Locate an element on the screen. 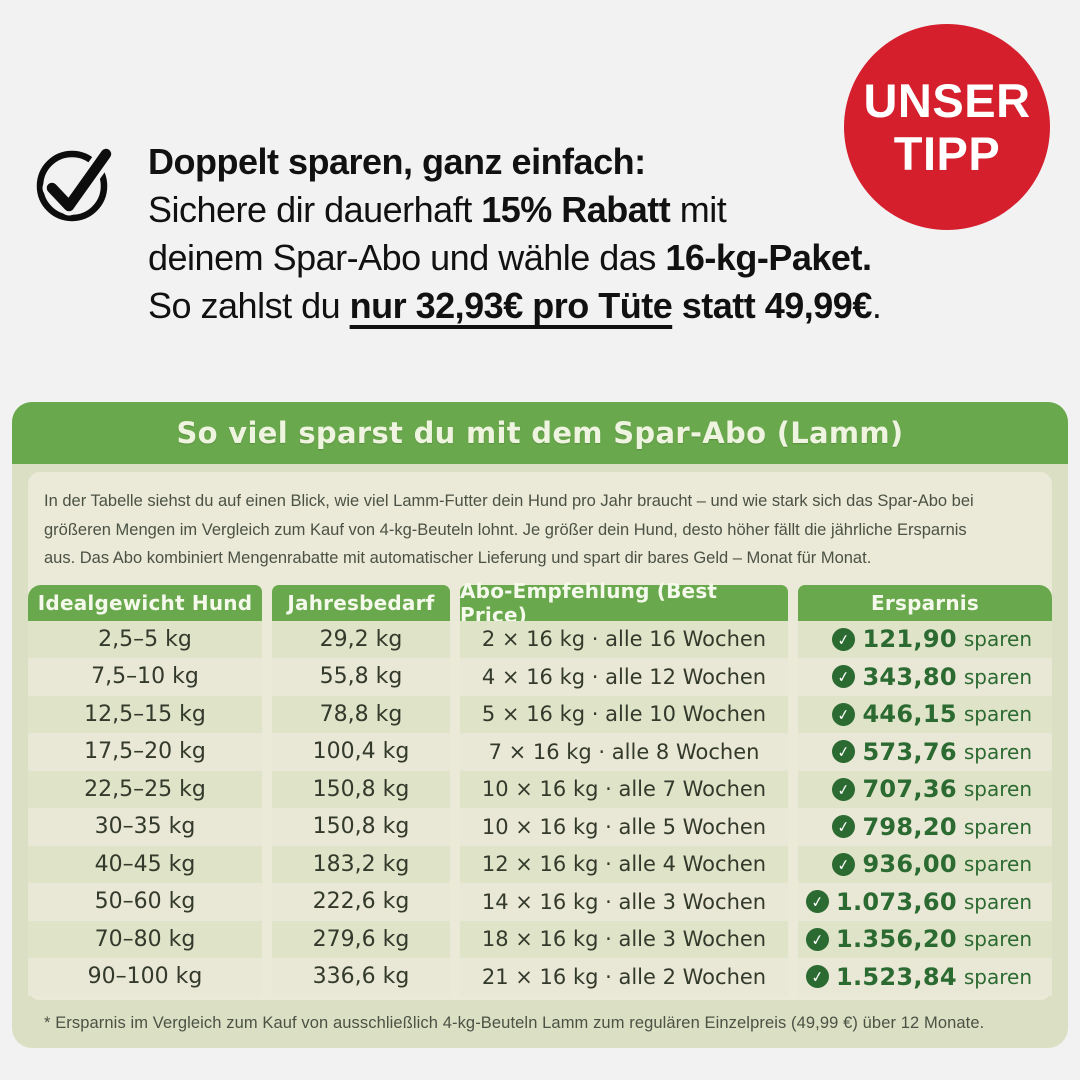 The image size is (1080, 1080). cell-idealgewicht: 30–35 kg is located at coordinates (145, 827).